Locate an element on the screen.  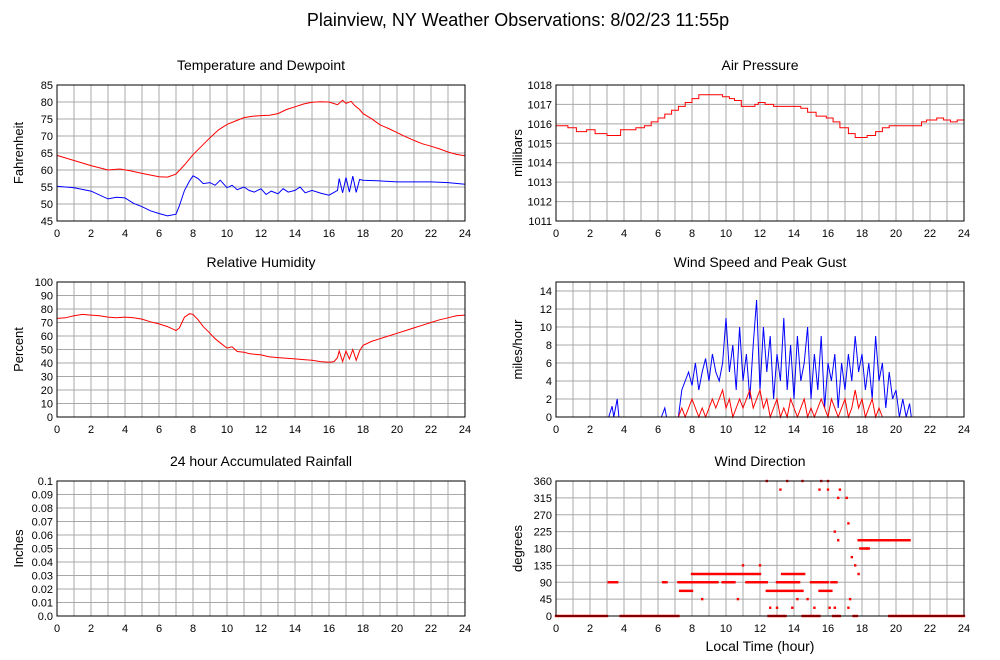
y-tick-label: 225 is located at coordinates (543, 533).